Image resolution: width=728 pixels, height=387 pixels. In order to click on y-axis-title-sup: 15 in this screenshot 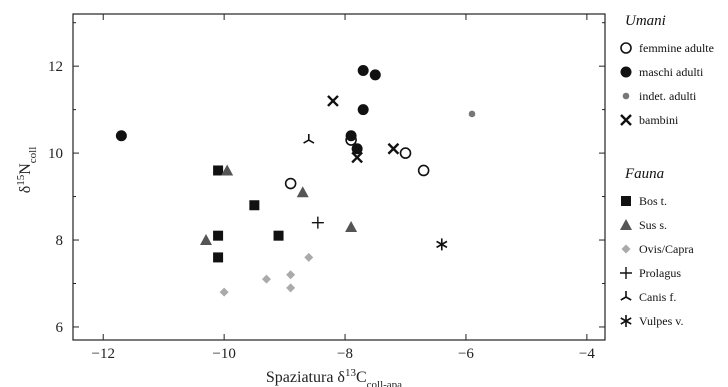, I will do `click(21, 180)`.